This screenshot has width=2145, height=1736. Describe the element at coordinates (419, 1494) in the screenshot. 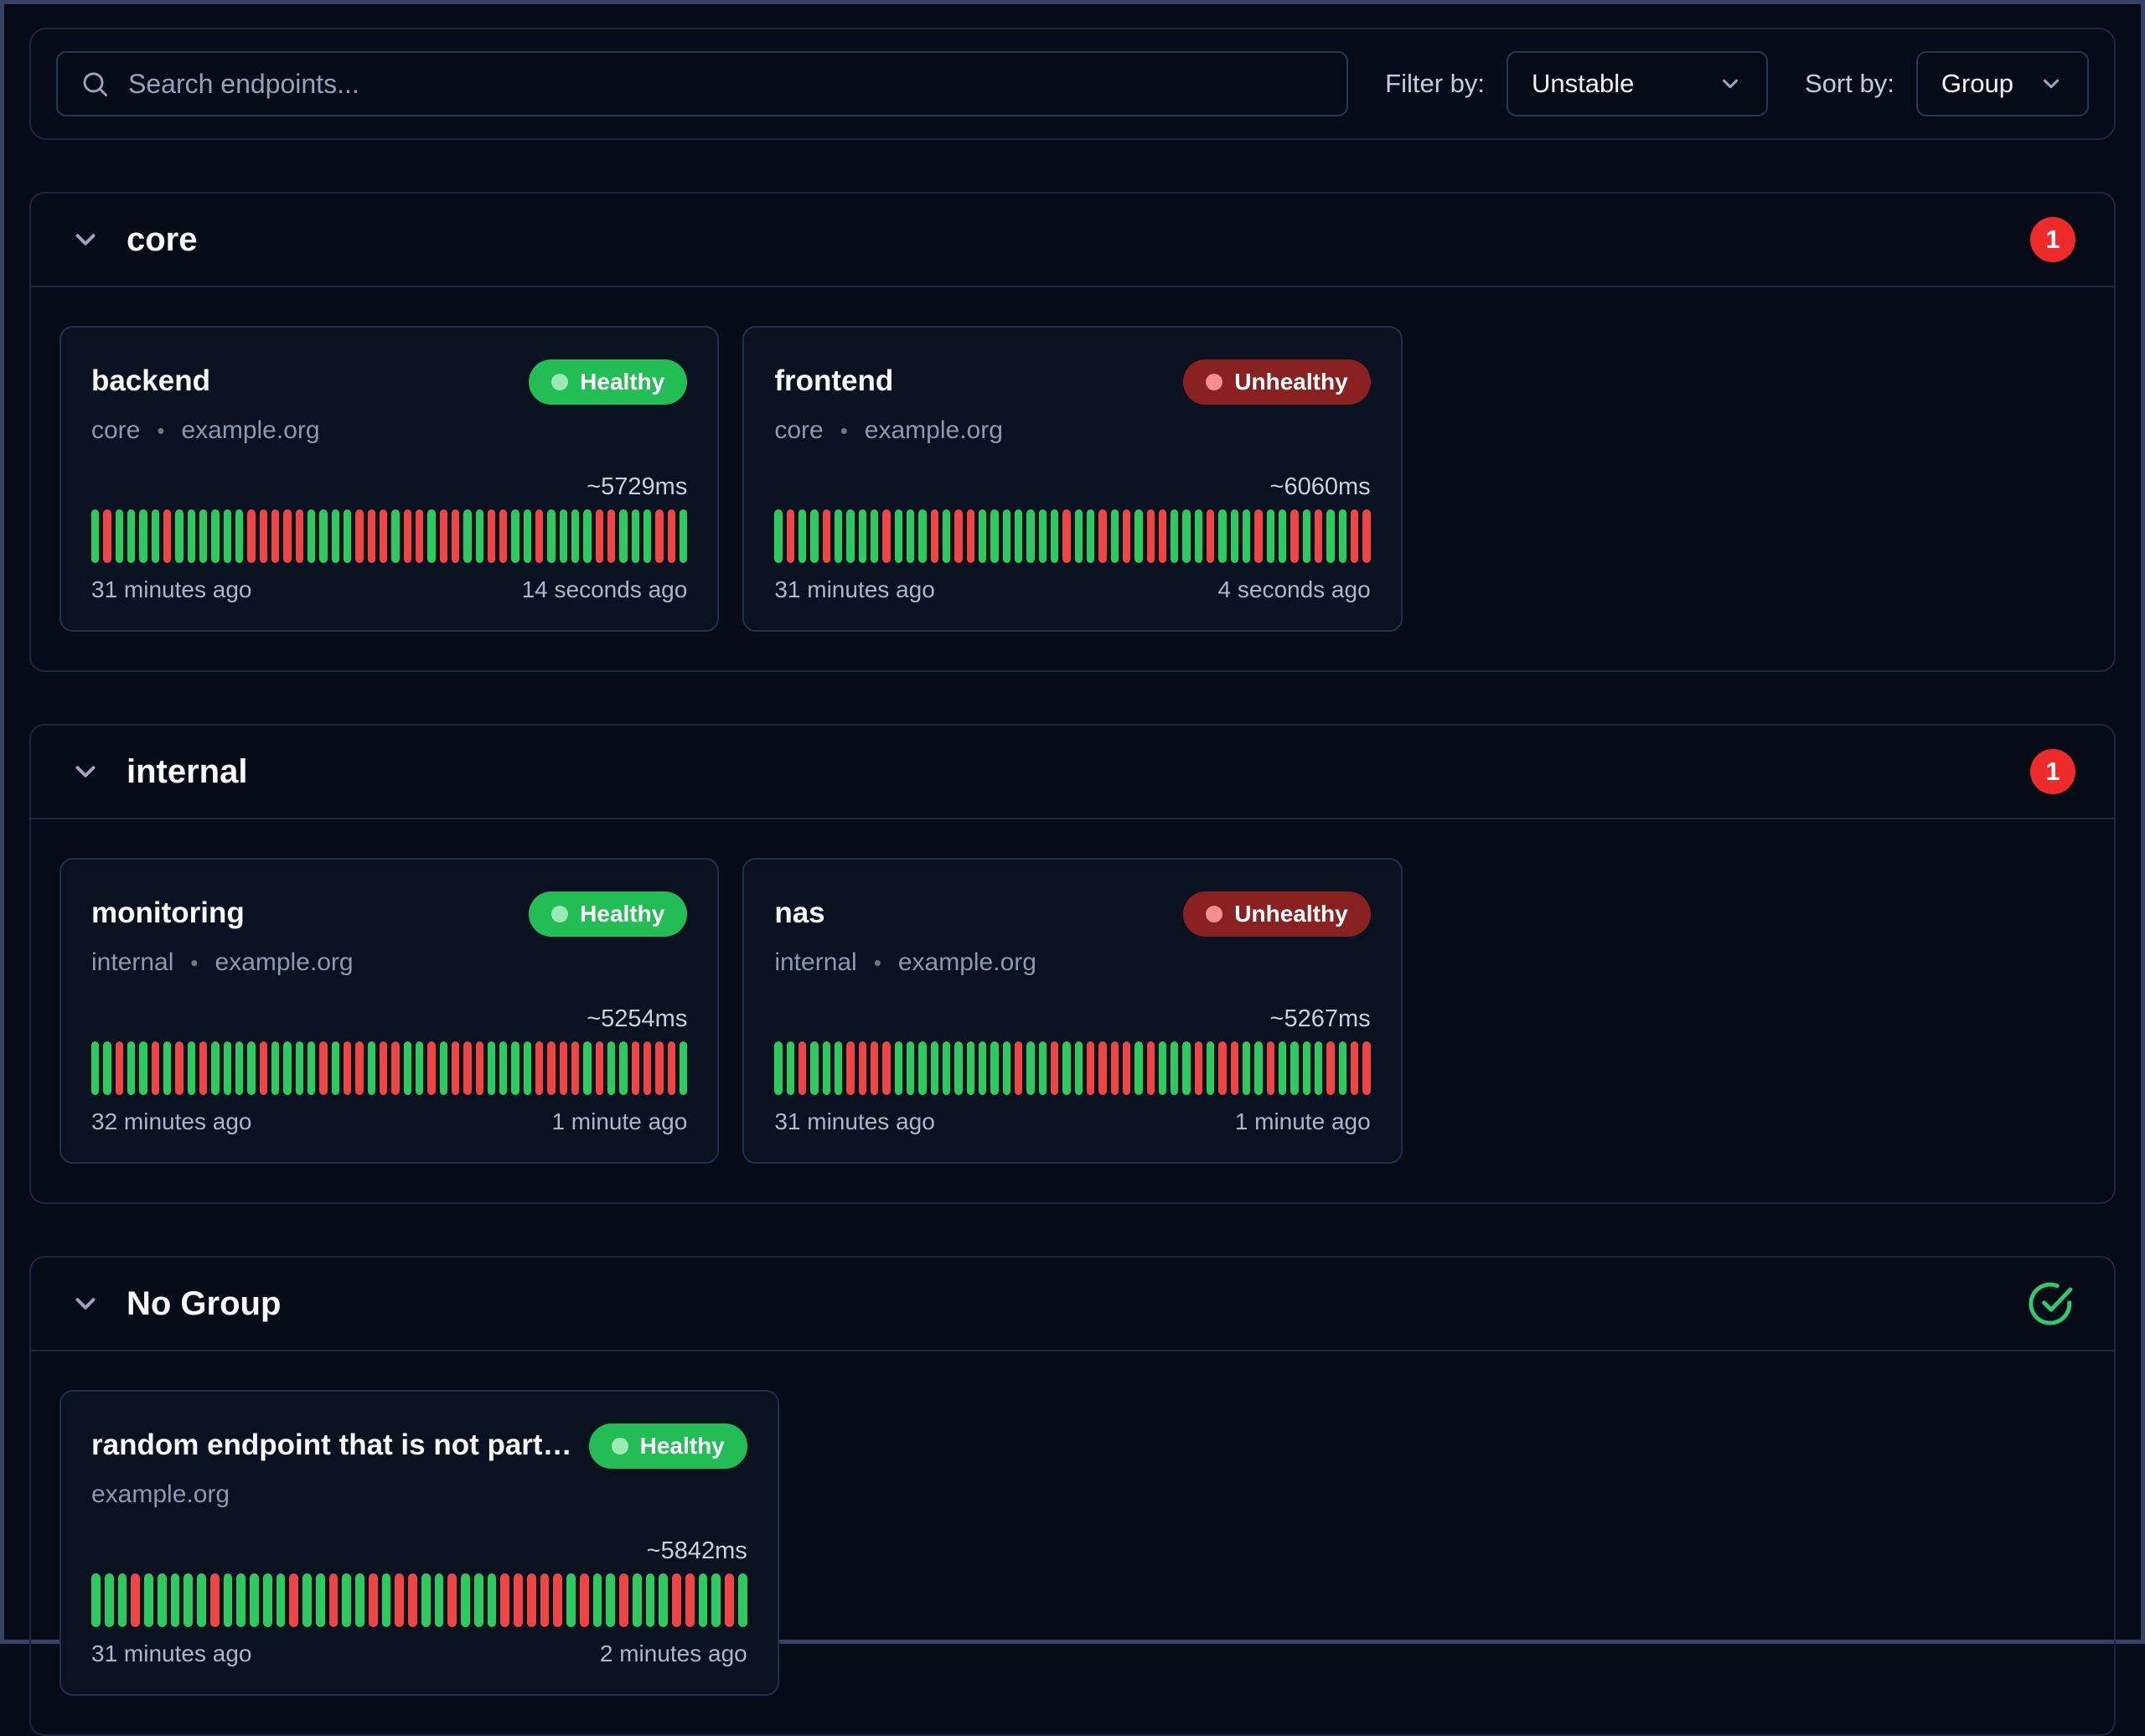

I see `endpoint-meta: example.org` at that location.